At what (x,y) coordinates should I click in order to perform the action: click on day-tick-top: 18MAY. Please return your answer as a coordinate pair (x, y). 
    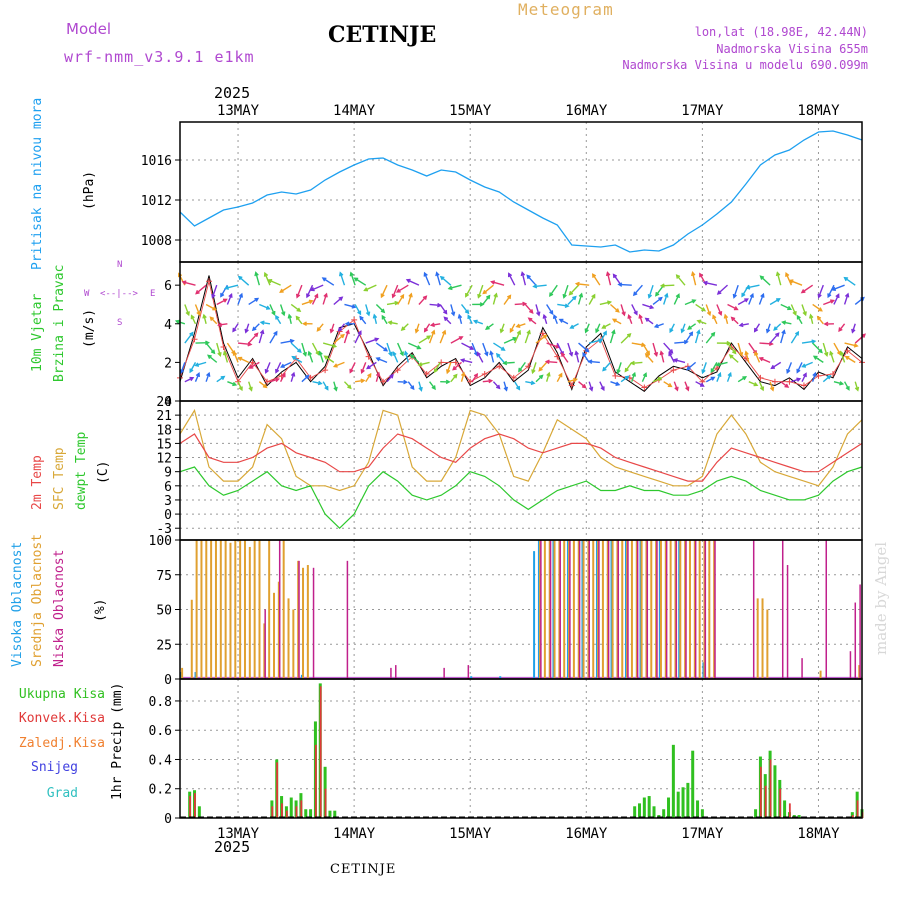
    Looking at the image, I should click on (818, 111).